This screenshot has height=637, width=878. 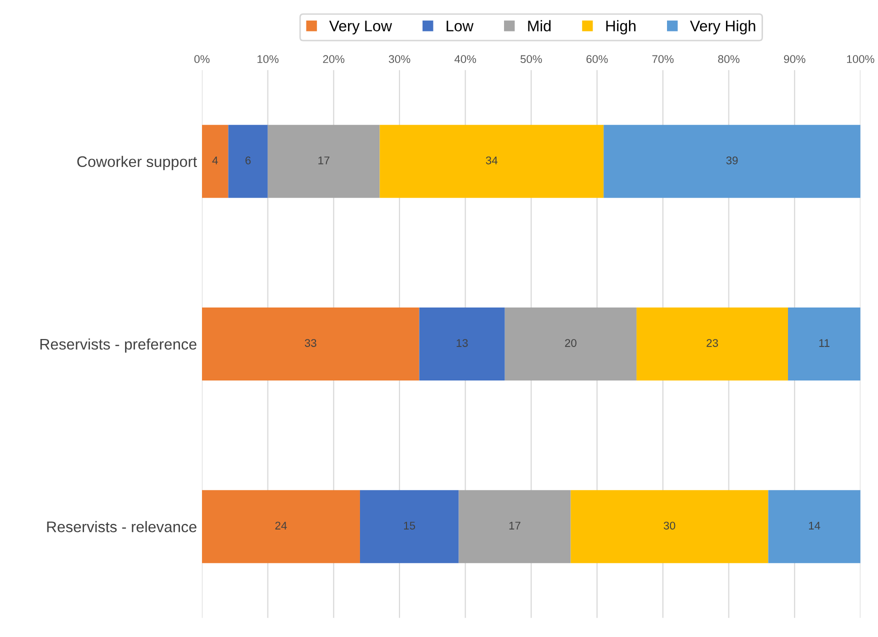 What do you see at coordinates (465, 59) in the screenshot?
I see `x-tick-label: 40%` at bounding box center [465, 59].